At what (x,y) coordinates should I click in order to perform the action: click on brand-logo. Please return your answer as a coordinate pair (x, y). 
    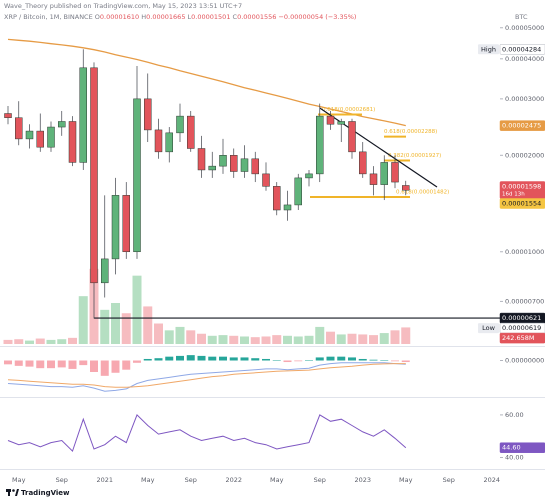
    Looking at the image, I should click on (12, 492).